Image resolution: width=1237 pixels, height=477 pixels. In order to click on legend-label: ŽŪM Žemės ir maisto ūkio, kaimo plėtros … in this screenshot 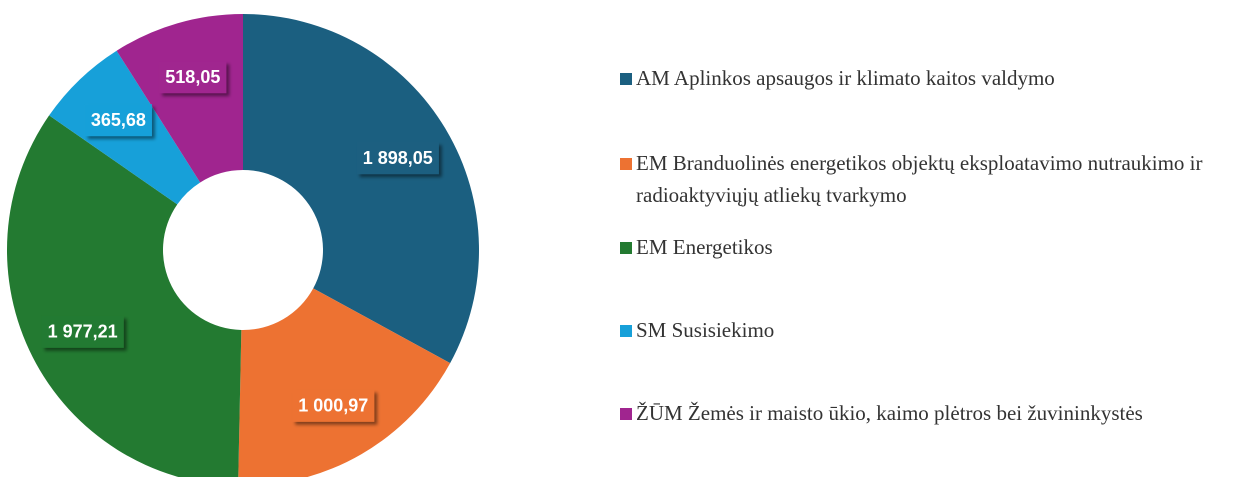, I will do `click(889, 413)`.